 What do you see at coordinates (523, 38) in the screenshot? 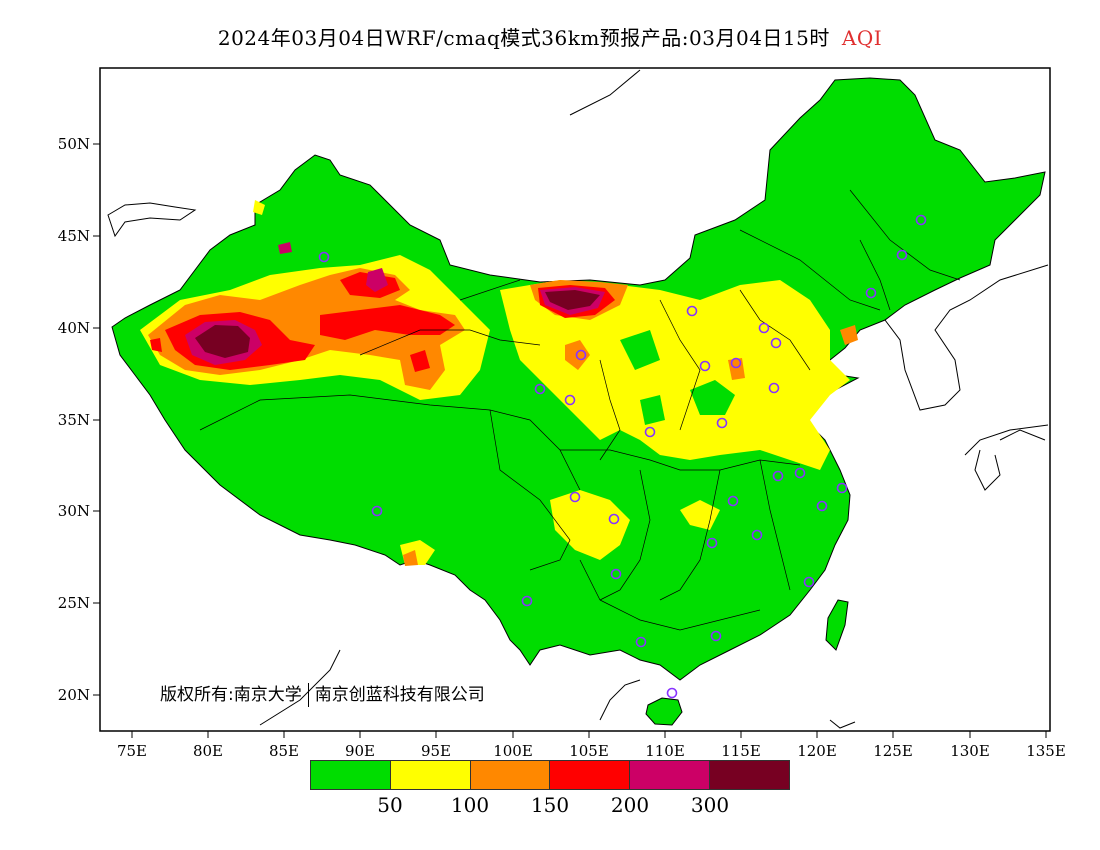
I see `title-text: 2024年03月04日WRF/cmaq模式36km预报产品:03月04日15时` at bounding box center [523, 38].